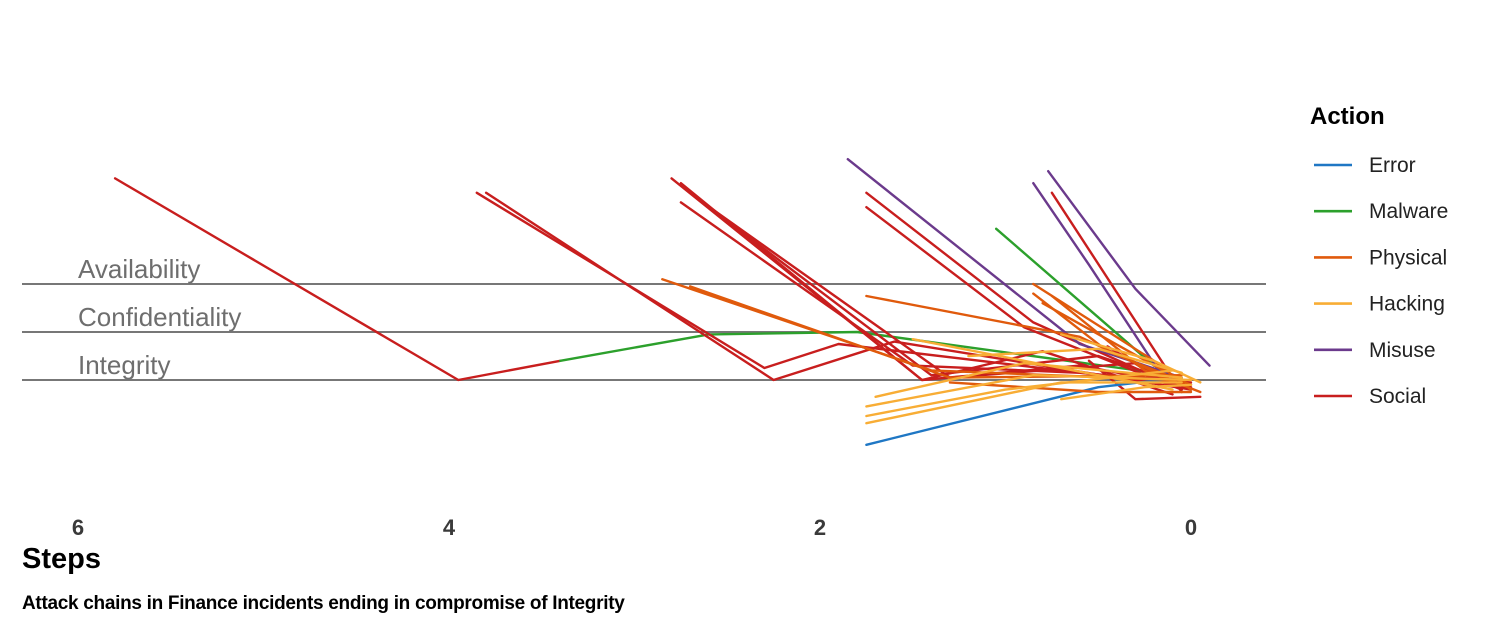 This screenshot has height=633, width=1488. What do you see at coordinates (1126, 392) in the screenshot?
I see `chain-32-hacking-line` at bounding box center [1126, 392].